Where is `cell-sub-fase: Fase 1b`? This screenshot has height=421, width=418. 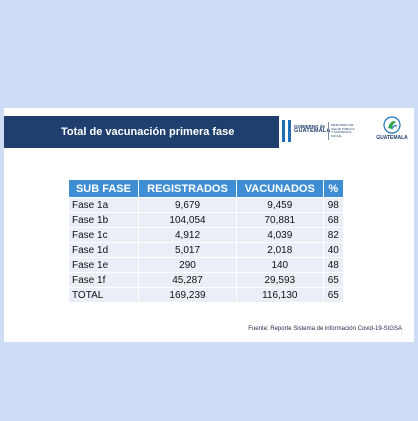 cell-sub-fase: Fase 1b is located at coordinates (103, 220).